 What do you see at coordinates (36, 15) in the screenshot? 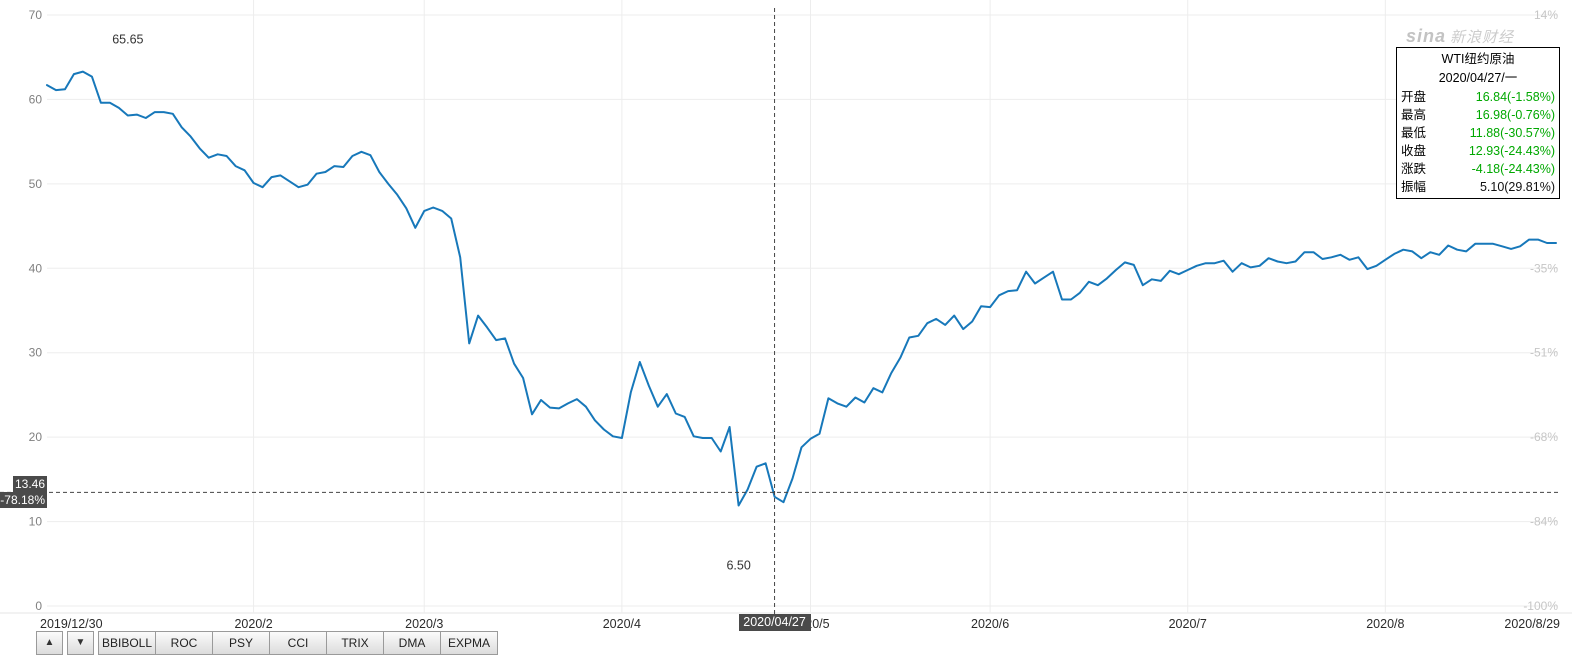
I see `y-axis-left-label: 70` at bounding box center [36, 15].